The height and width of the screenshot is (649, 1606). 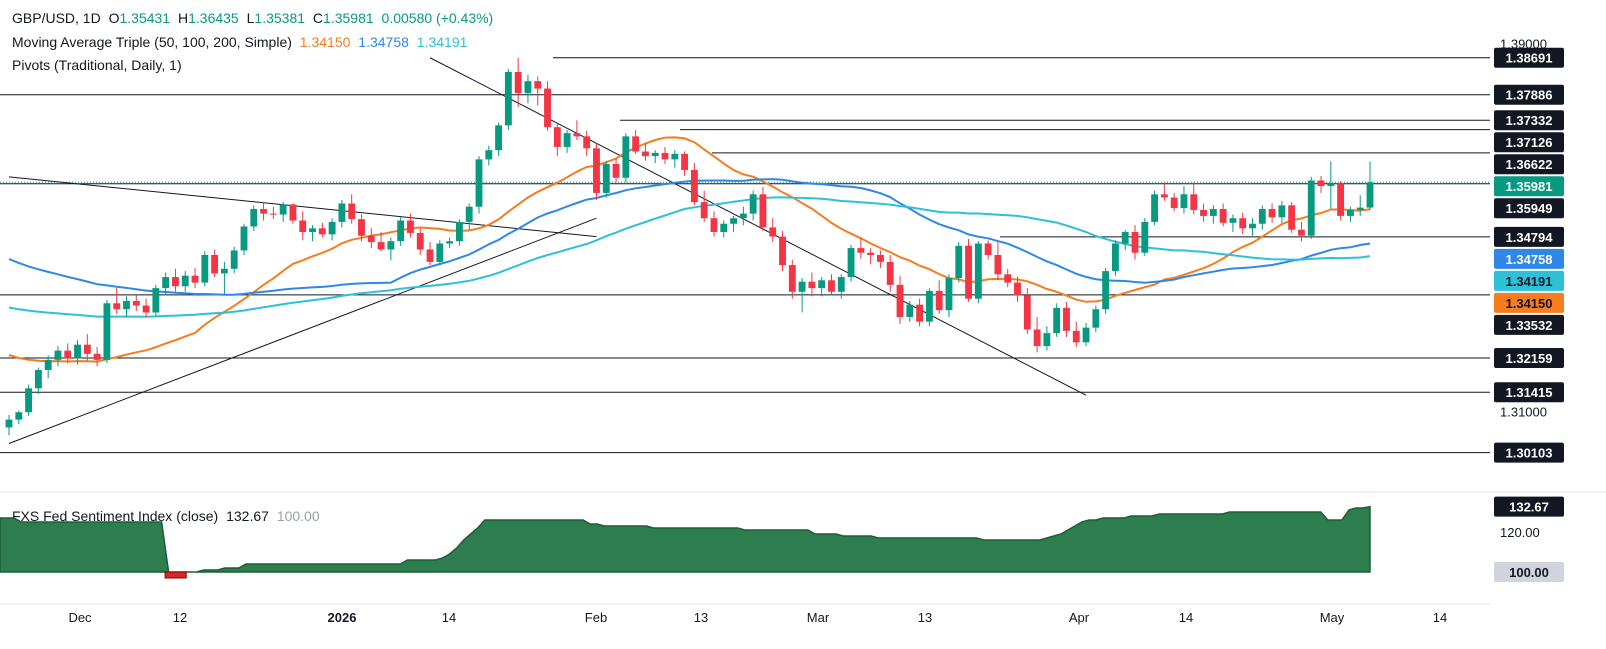 What do you see at coordinates (1529, 572) in the screenshot?
I see `price-tag-label: 100.00` at bounding box center [1529, 572].